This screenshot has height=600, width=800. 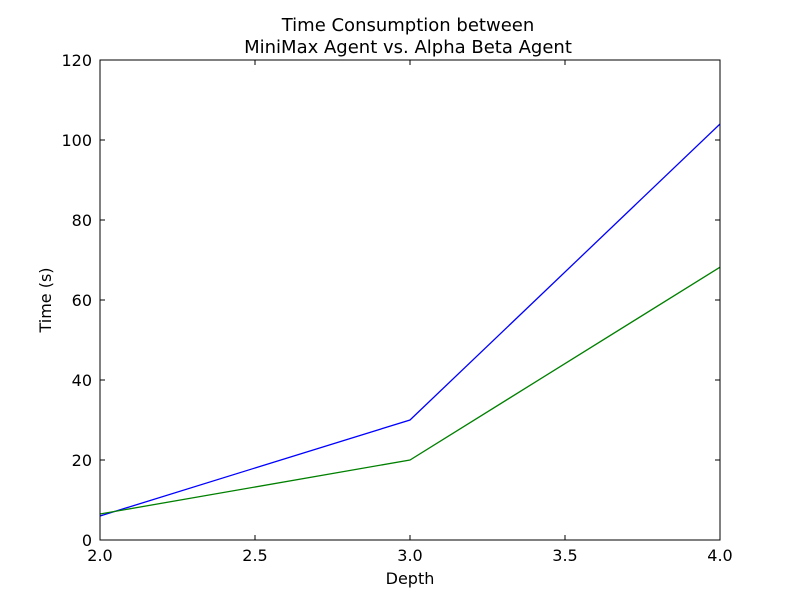 I want to click on y-tick-label: 0, so click(x=87, y=540).